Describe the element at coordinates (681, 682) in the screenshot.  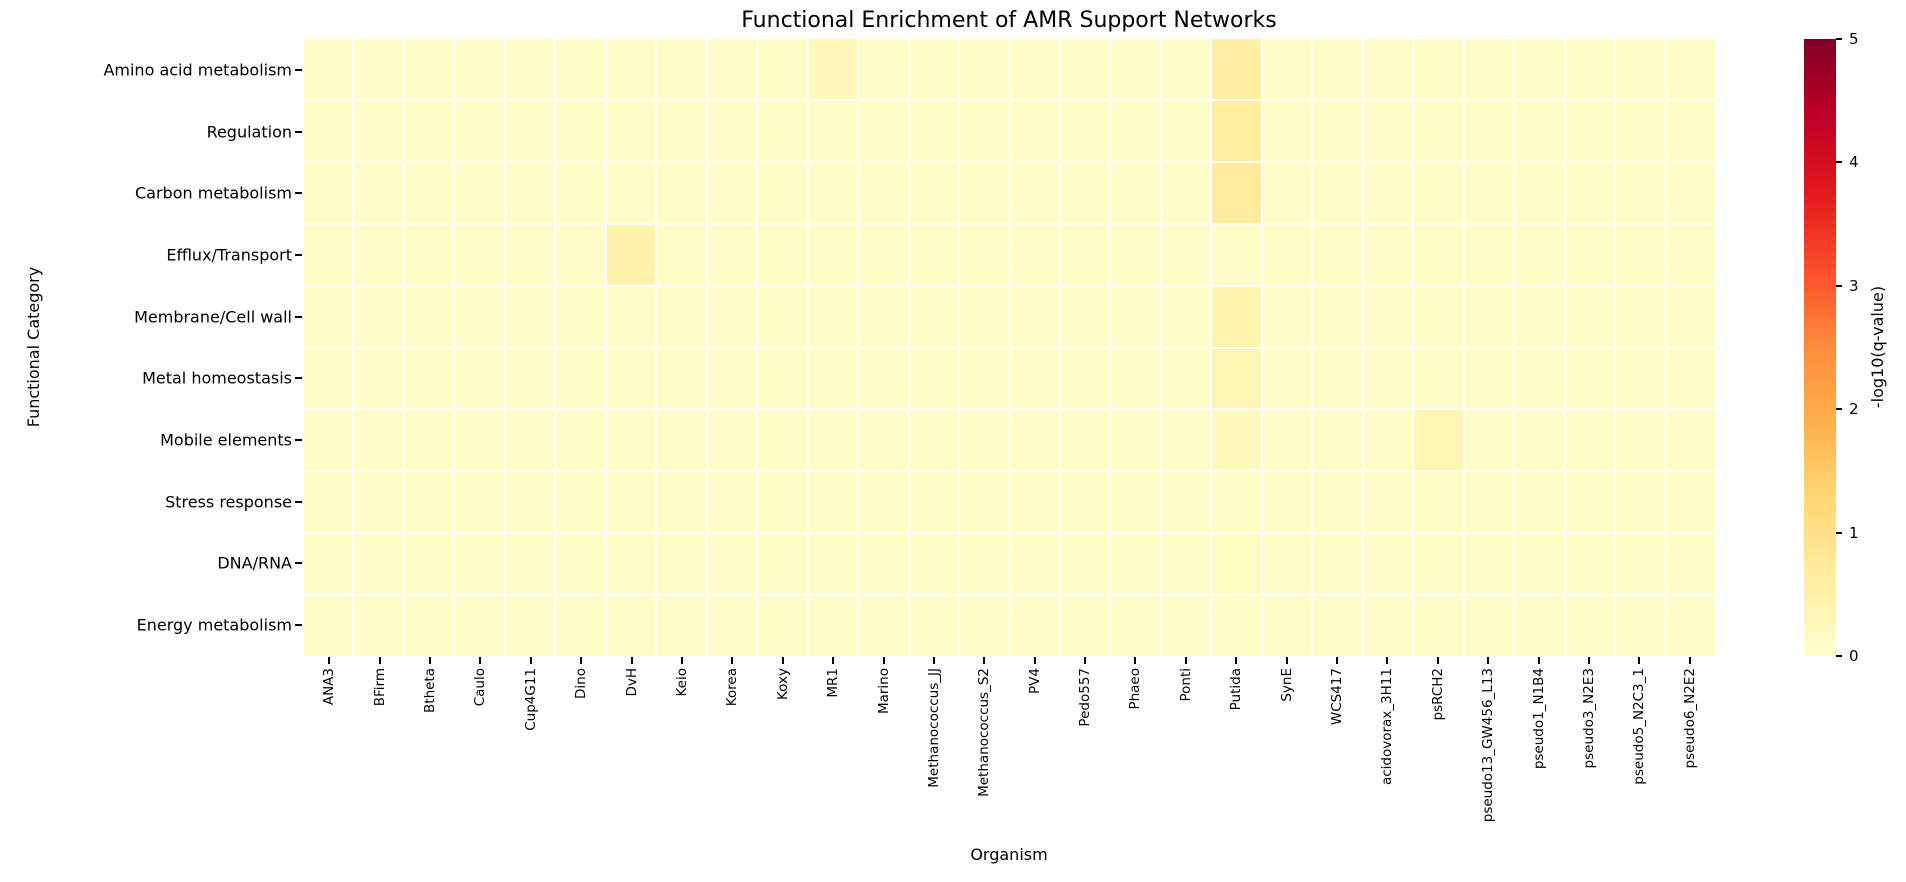
I see `x-tick-label: Keio` at that location.